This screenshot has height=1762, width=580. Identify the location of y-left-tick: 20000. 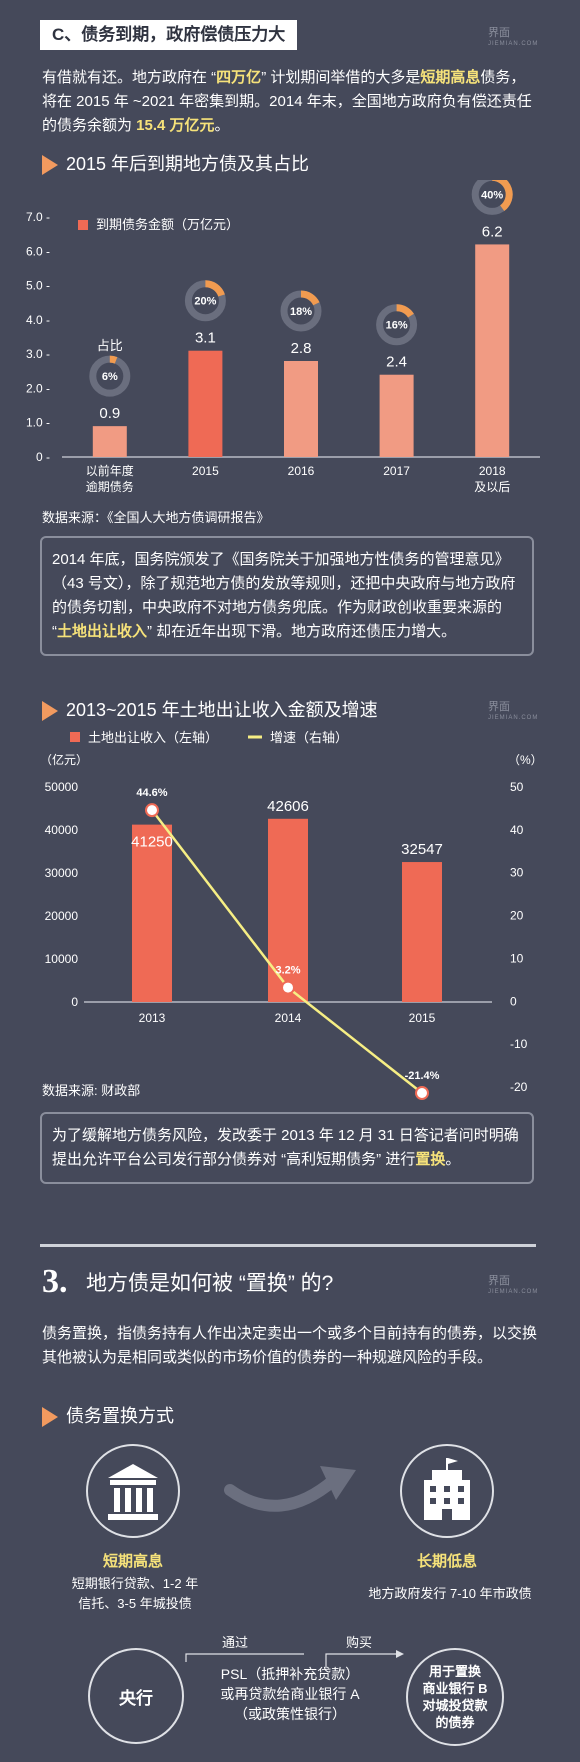
(62, 916).